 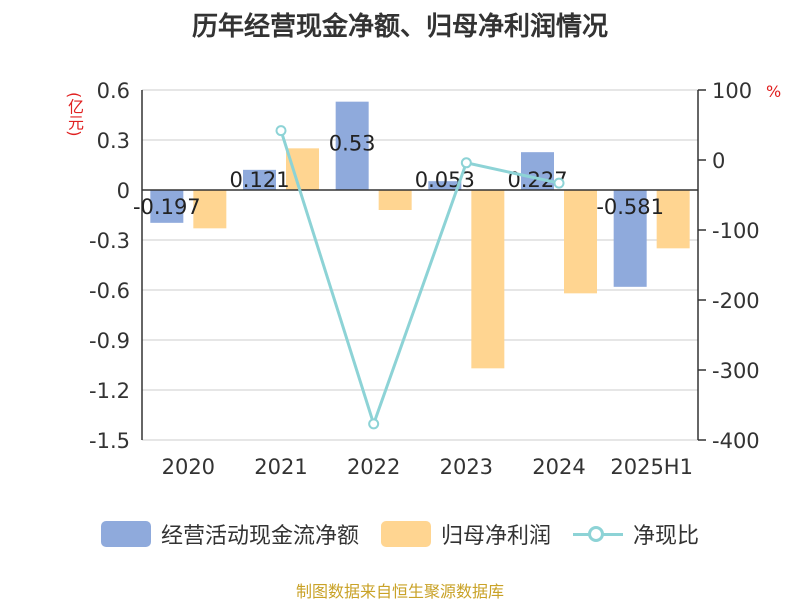 I want to click on legend: 经营活动现金流净额 归母净利润 净现比, so click(x=400, y=534).